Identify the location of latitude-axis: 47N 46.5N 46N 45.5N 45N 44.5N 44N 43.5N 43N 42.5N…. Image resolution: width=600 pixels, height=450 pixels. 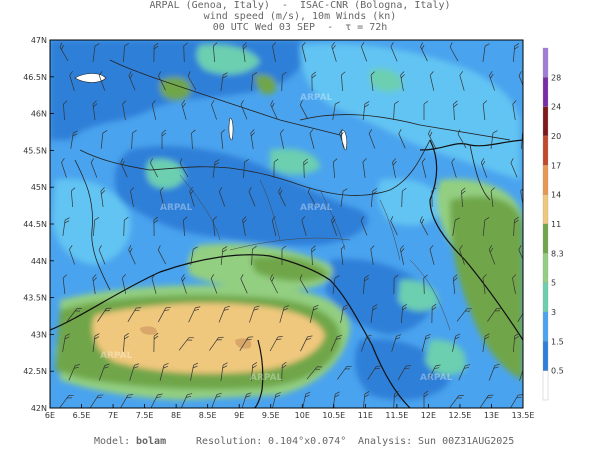
(38, 224).